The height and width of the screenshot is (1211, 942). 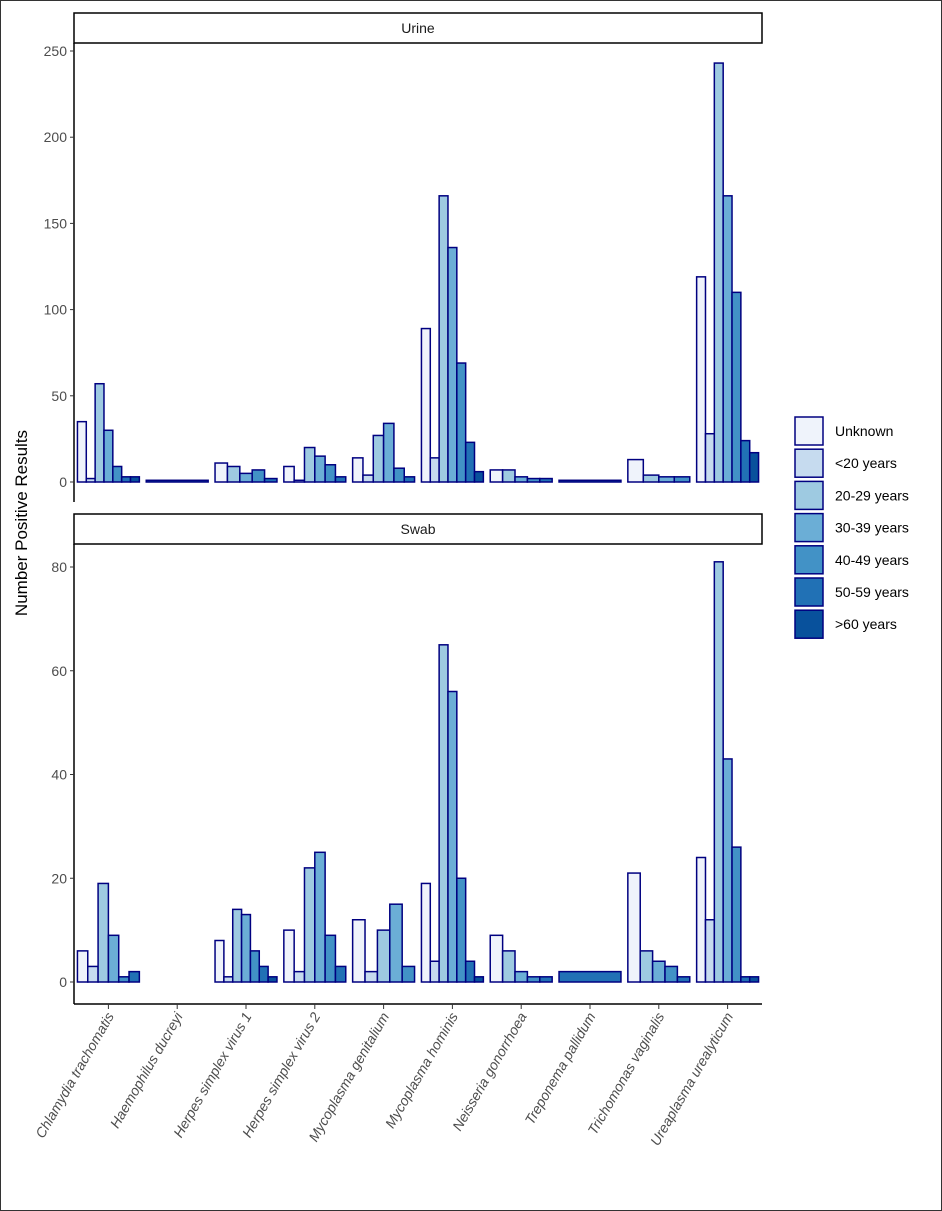 I want to click on x-tick-label: Treponema pallidum, so click(x=559, y=1068).